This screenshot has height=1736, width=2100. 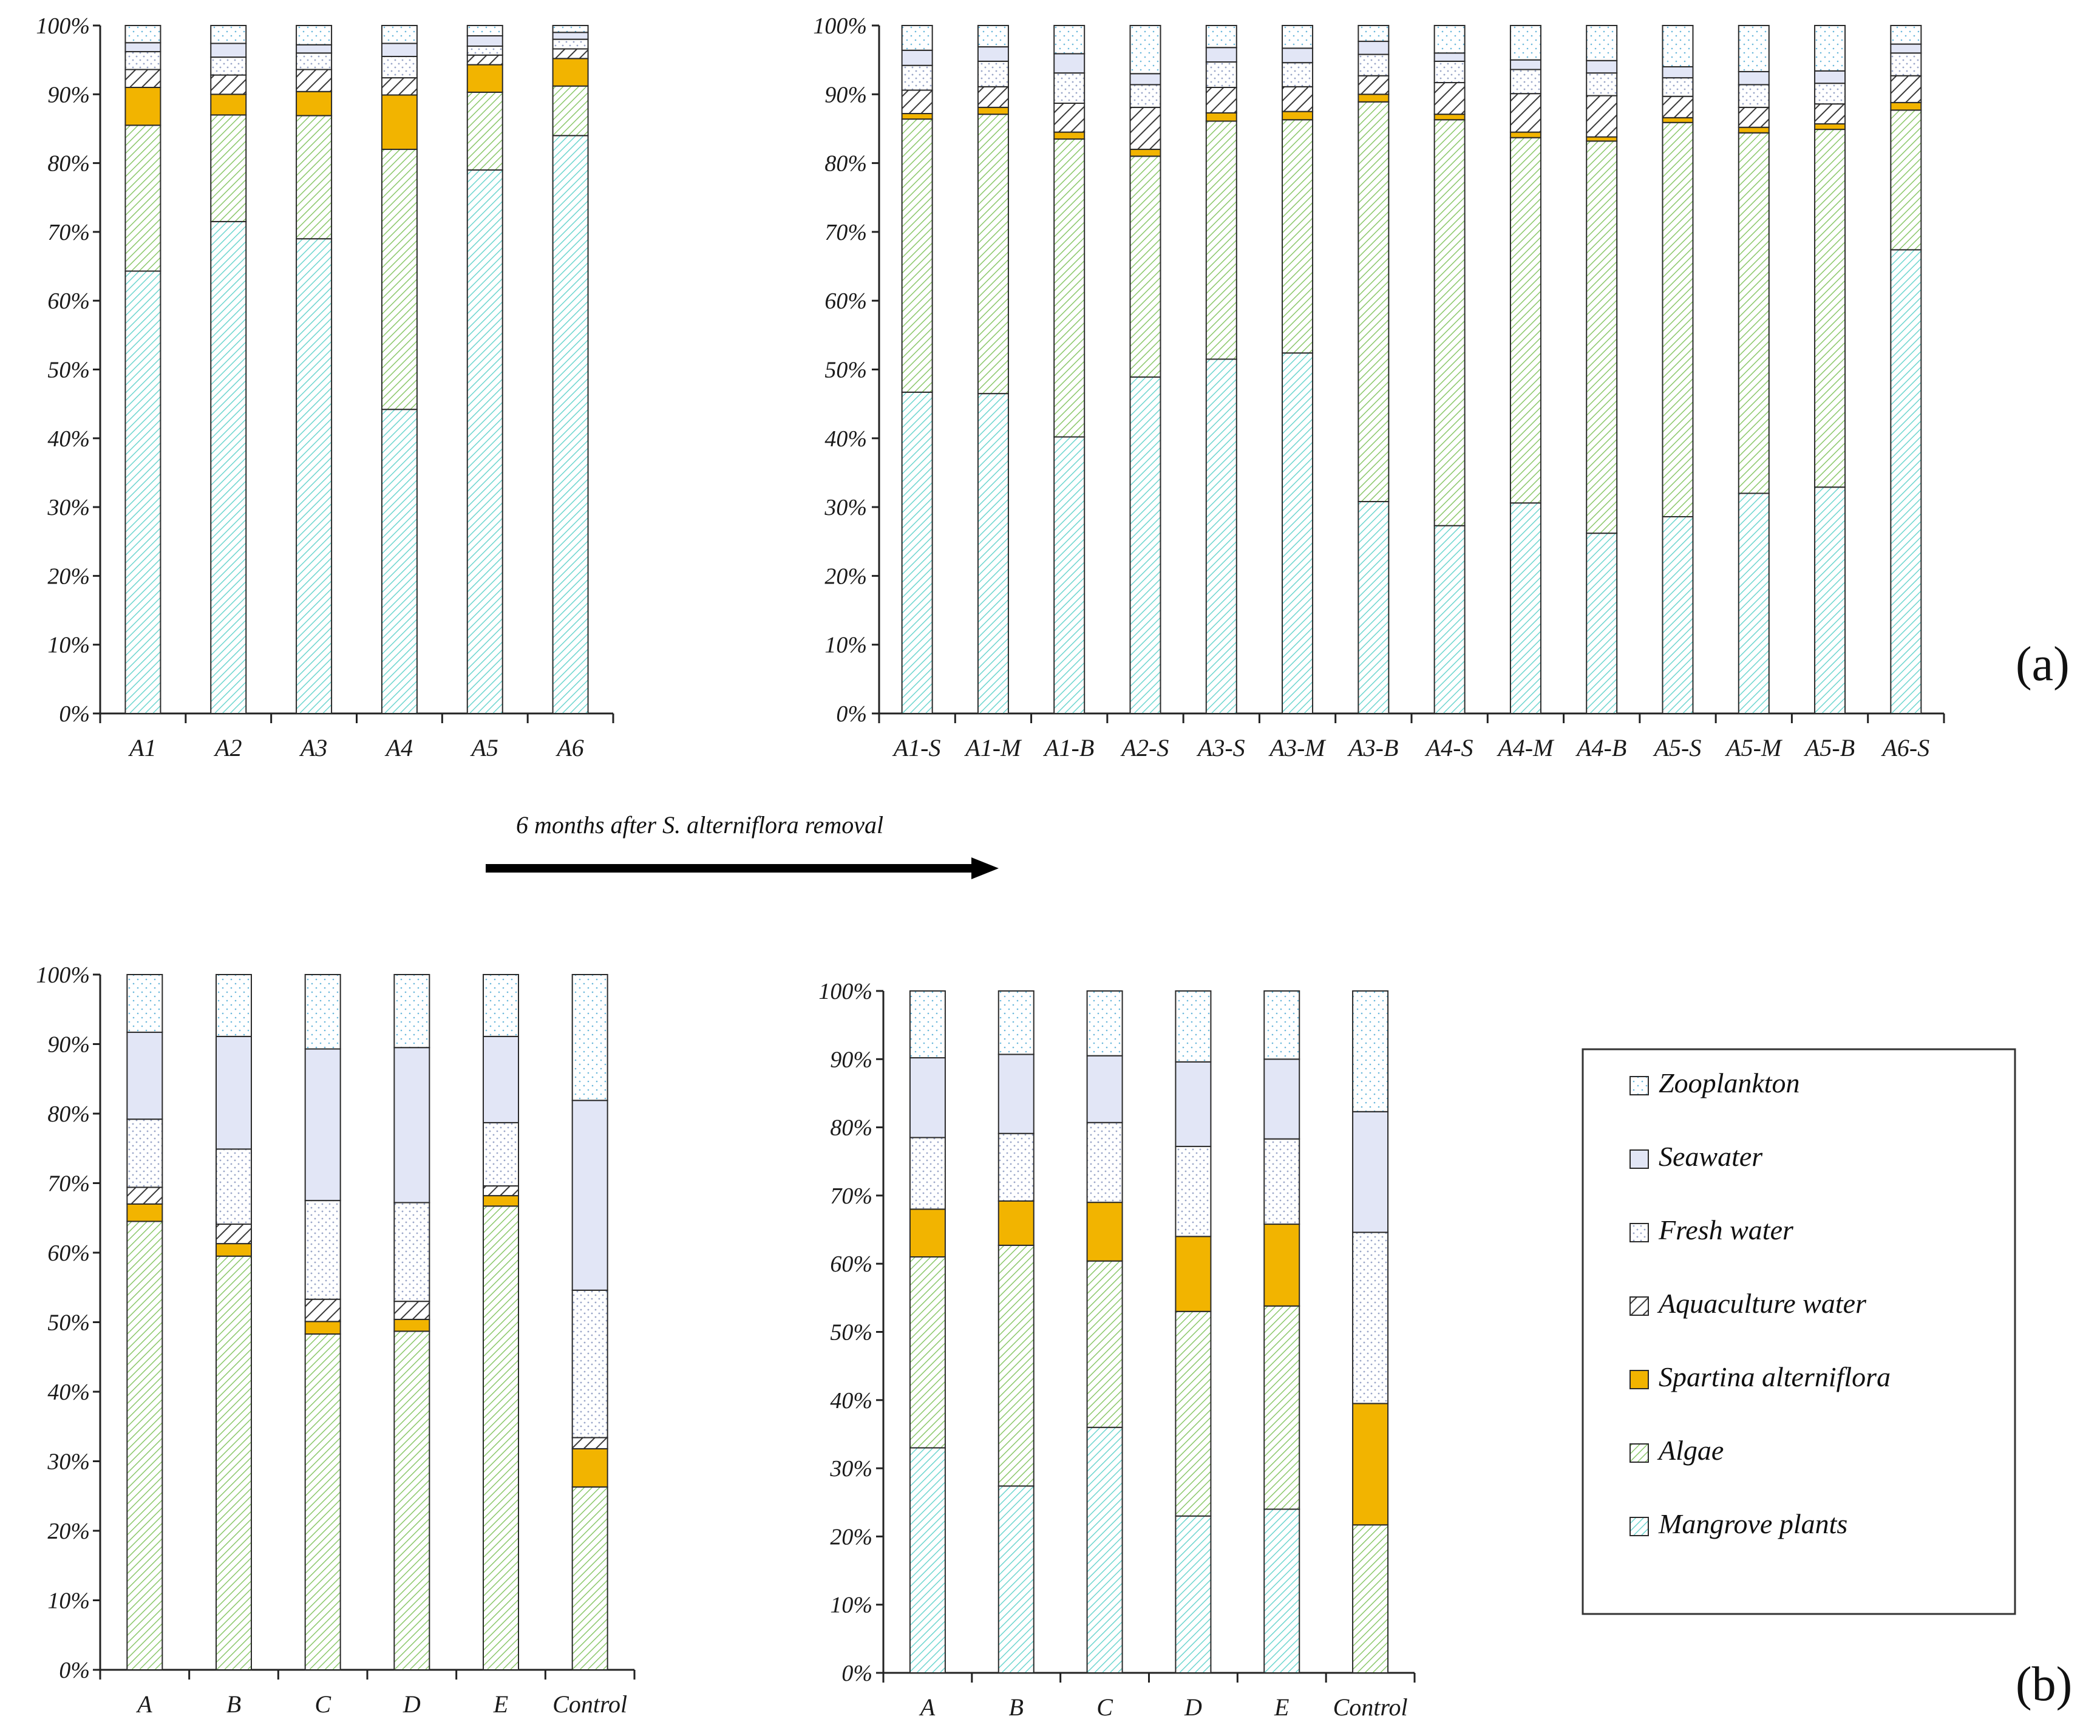 What do you see at coordinates (68, 370) in the screenshot?
I see `y-tick-label: 50%` at bounding box center [68, 370].